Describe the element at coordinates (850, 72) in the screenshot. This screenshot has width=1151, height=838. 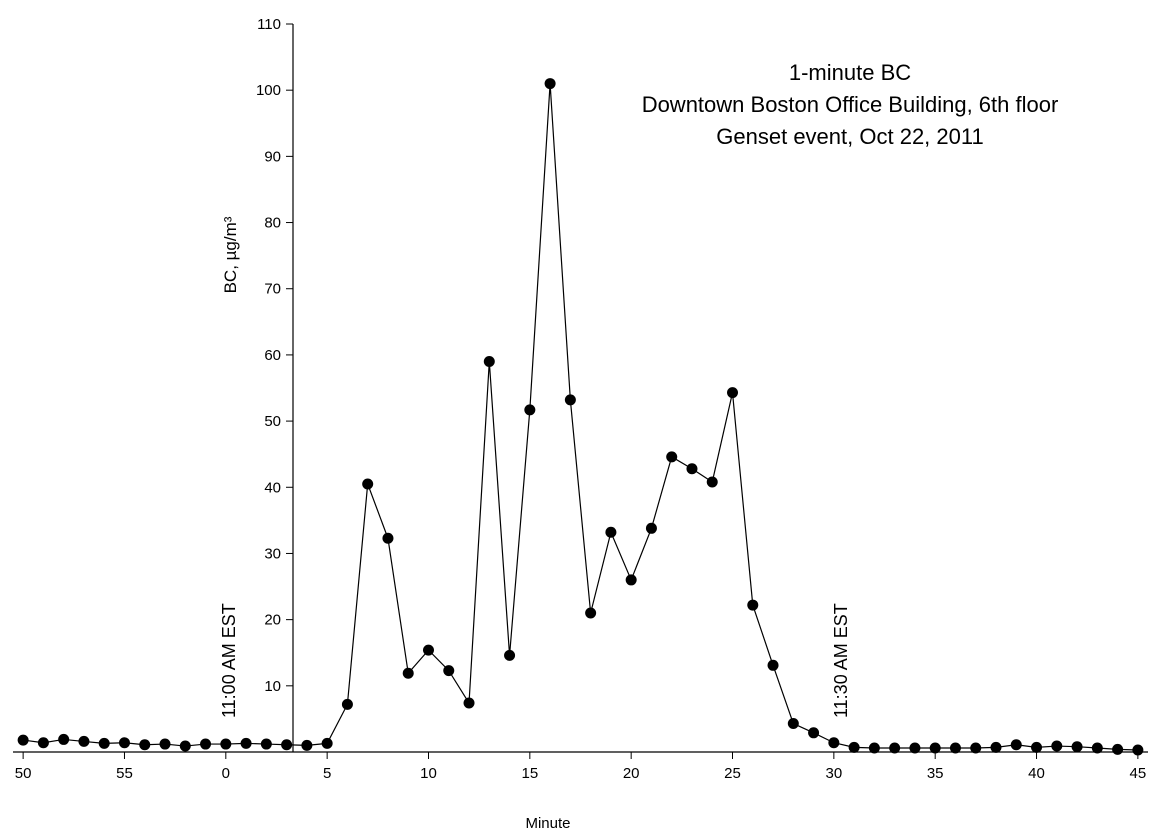
I see `chart-title: 1-minute BC` at that location.